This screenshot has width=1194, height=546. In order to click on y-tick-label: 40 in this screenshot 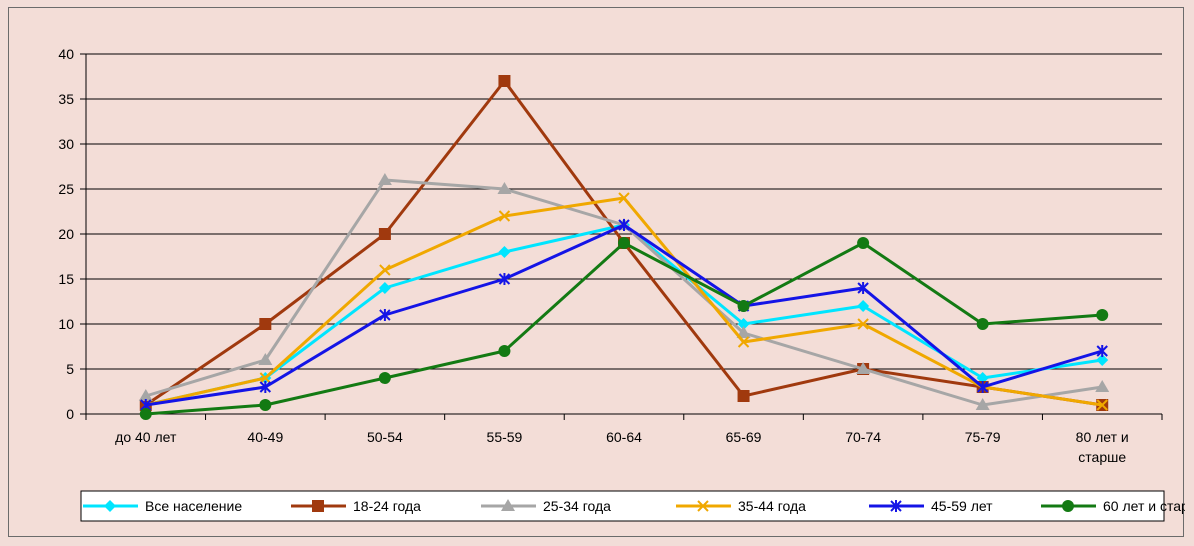, I will do `click(66, 54)`.